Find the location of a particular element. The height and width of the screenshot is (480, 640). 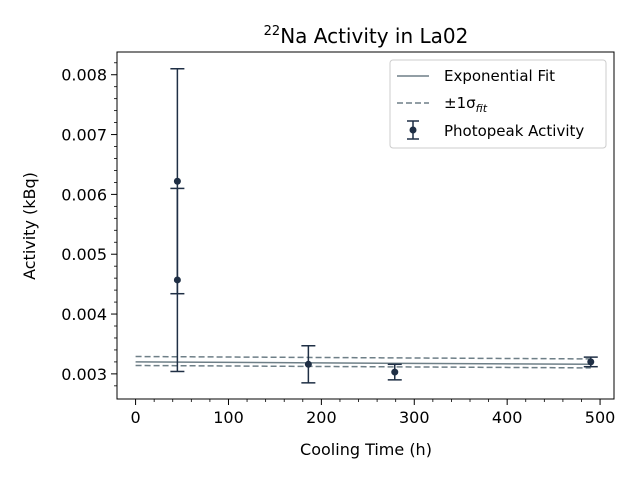

x-tick-label: 100 is located at coordinates (228, 417).